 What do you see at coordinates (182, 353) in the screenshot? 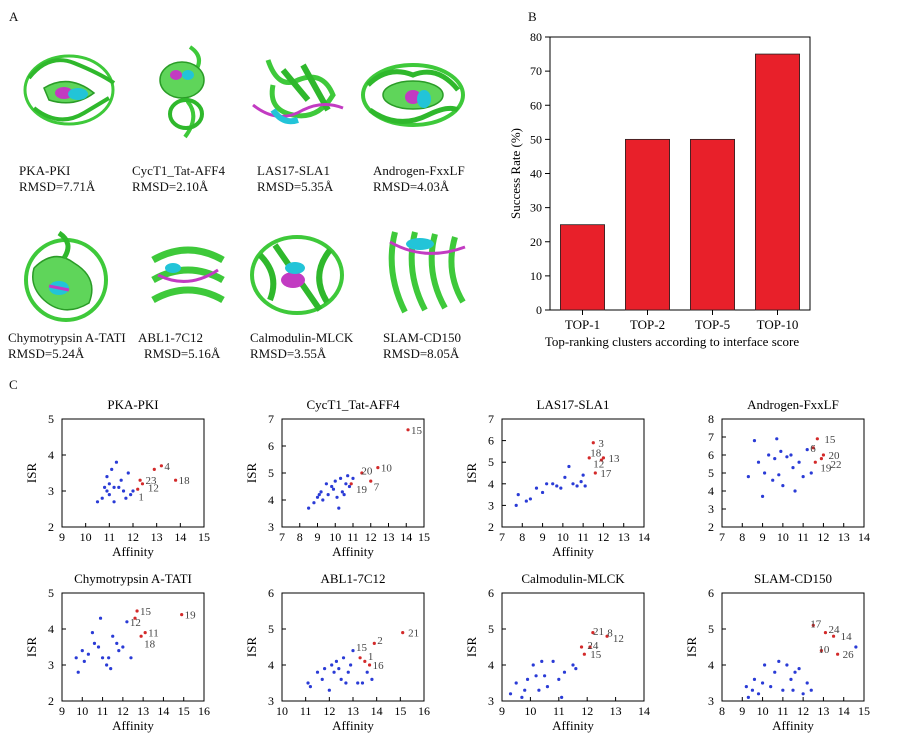
I see `structure-rmsd: RMSD=5.16Å` at bounding box center [182, 353].